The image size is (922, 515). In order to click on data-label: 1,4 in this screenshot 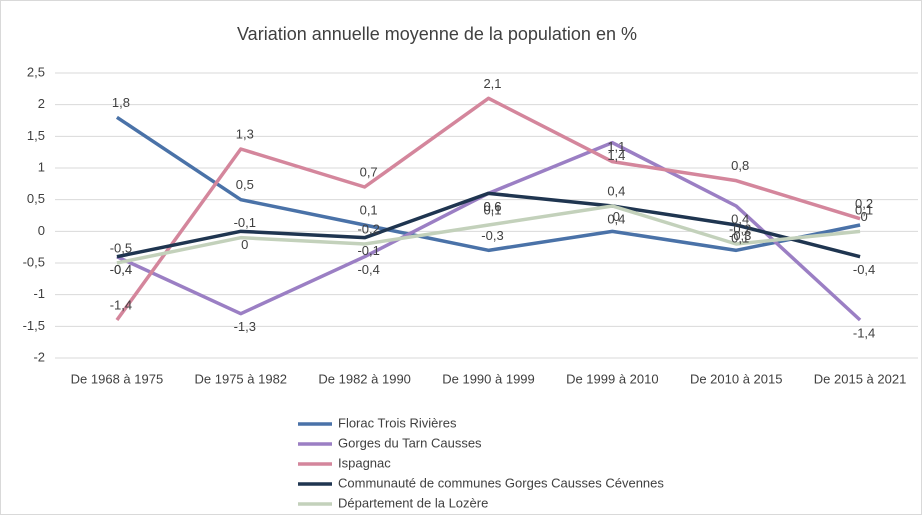, I will do `click(616, 155)`.